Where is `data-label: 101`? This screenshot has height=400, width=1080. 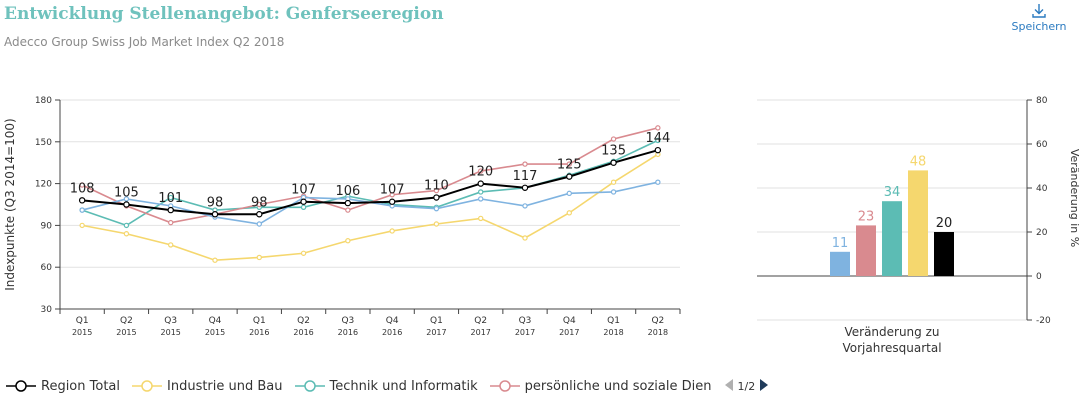 data-label: 101 is located at coordinates (170, 198).